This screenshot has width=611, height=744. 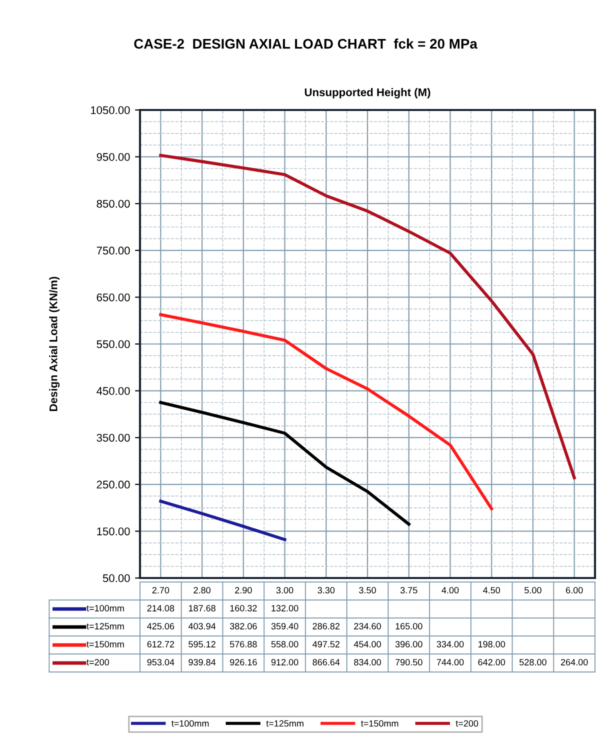 I want to click on x-tick-label: 4.50, so click(x=491, y=590).